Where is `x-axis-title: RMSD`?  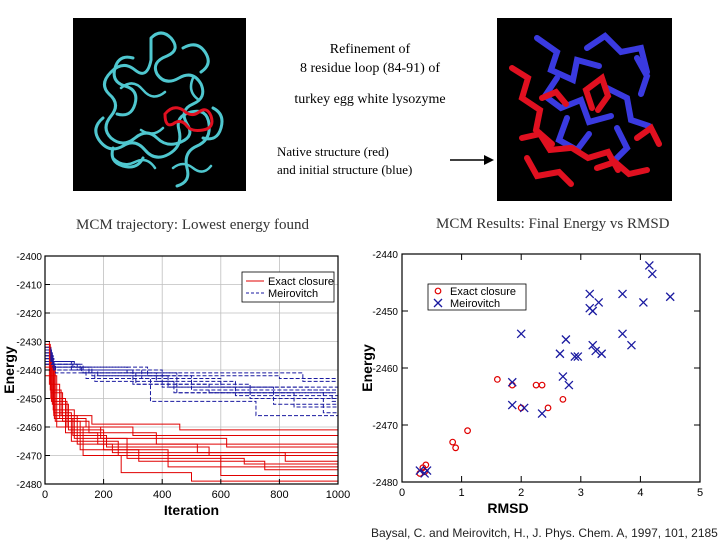
x-axis-title: RMSD is located at coordinates (507, 508).